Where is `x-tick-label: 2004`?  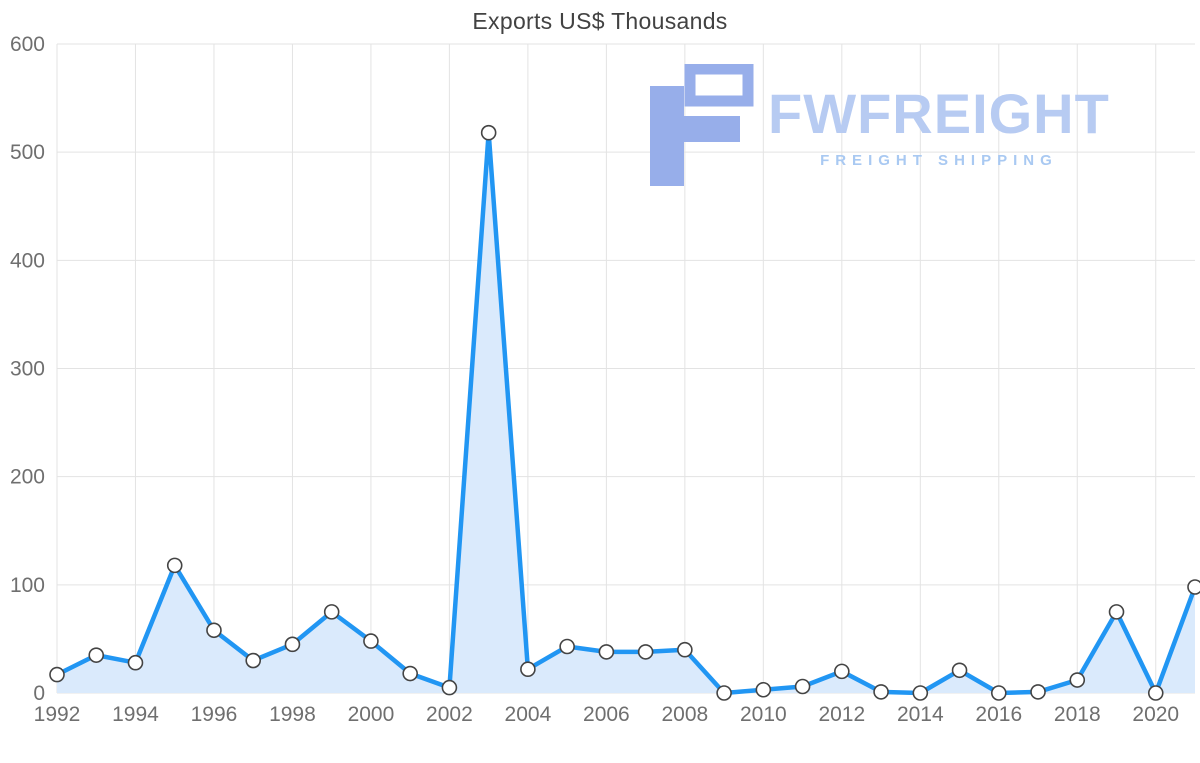 x-tick-label: 2004 is located at coordinates (528, 714).